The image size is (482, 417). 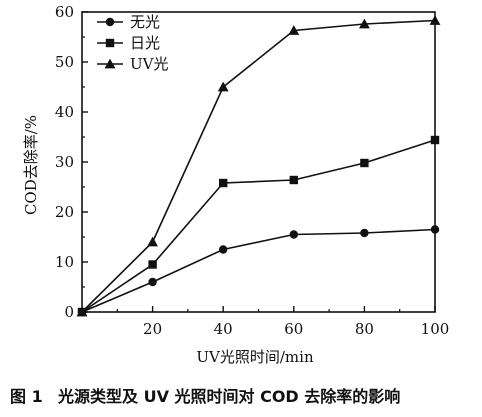 I want to click on y-tick-label-30: 30, so click(x=64, y=162).